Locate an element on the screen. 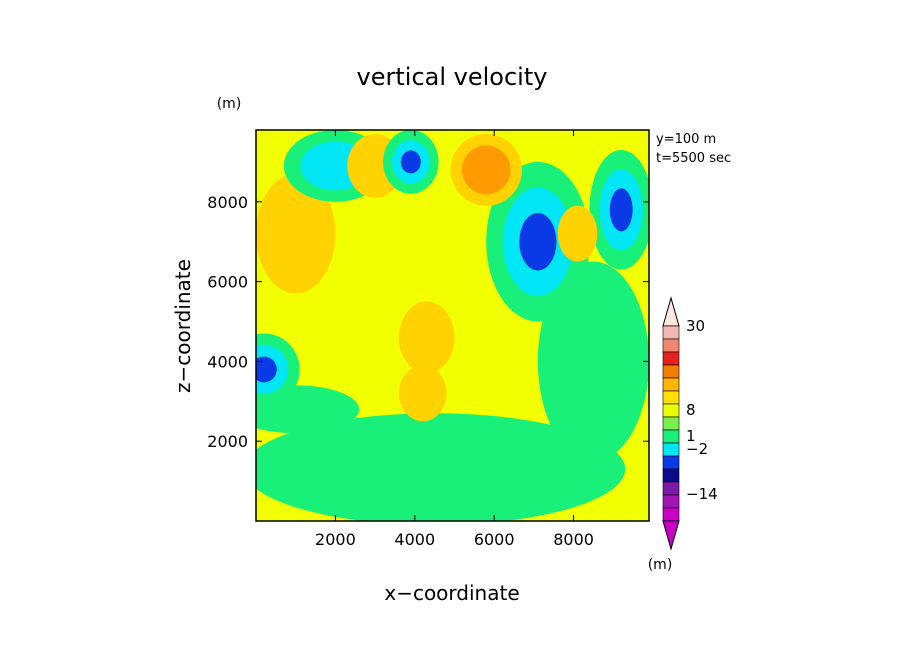 The image size is (904, 654). chart-title: vertical velocity is located at coordinates (452, 77).